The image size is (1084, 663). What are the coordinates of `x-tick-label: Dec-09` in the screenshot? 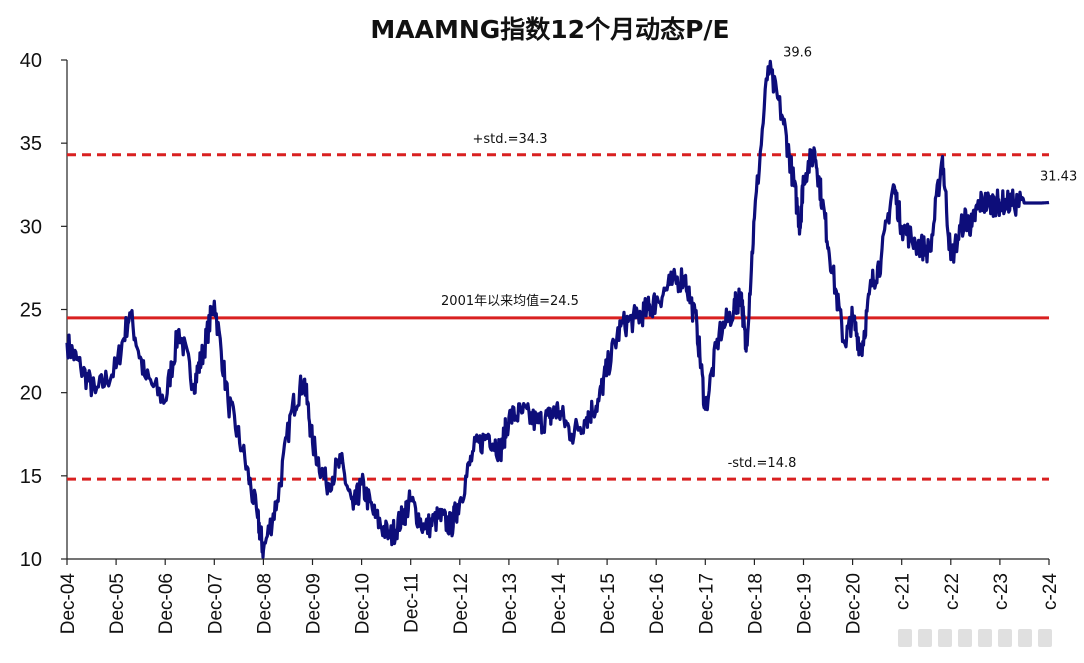 It's located at (314, 603).